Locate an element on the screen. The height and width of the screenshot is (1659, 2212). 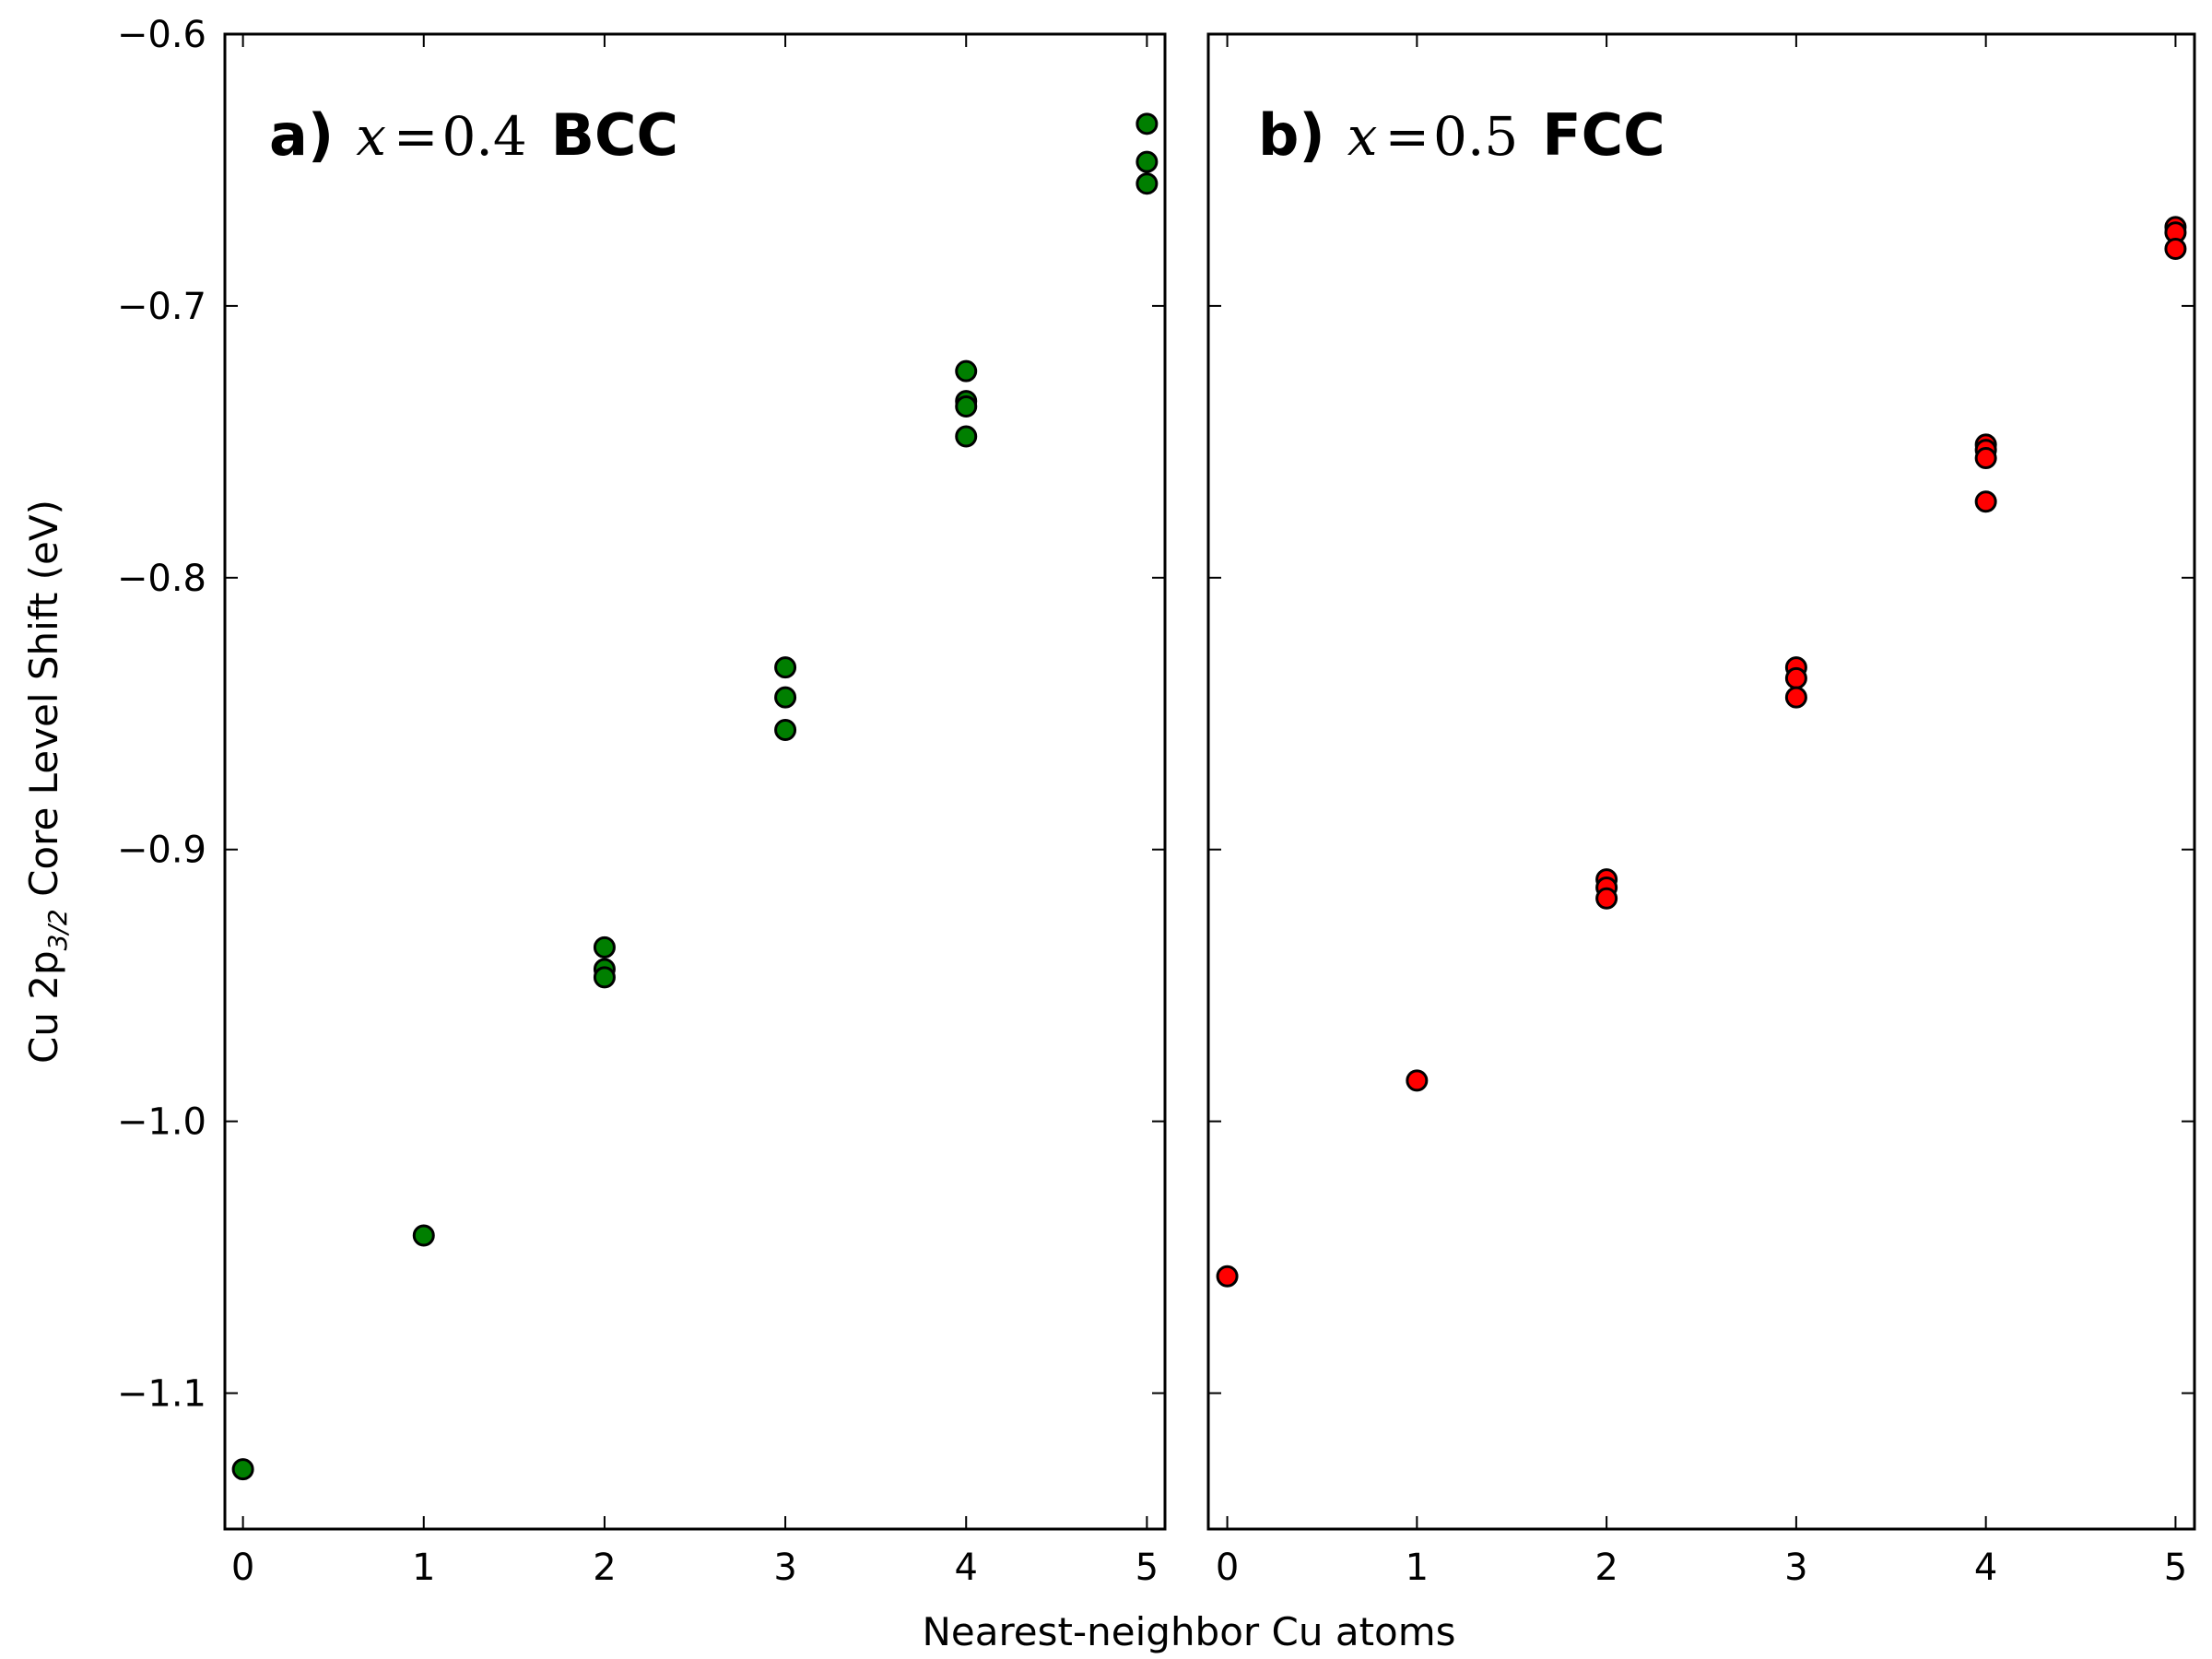
panel-a-eq: = is located at coordinates (416, 136).